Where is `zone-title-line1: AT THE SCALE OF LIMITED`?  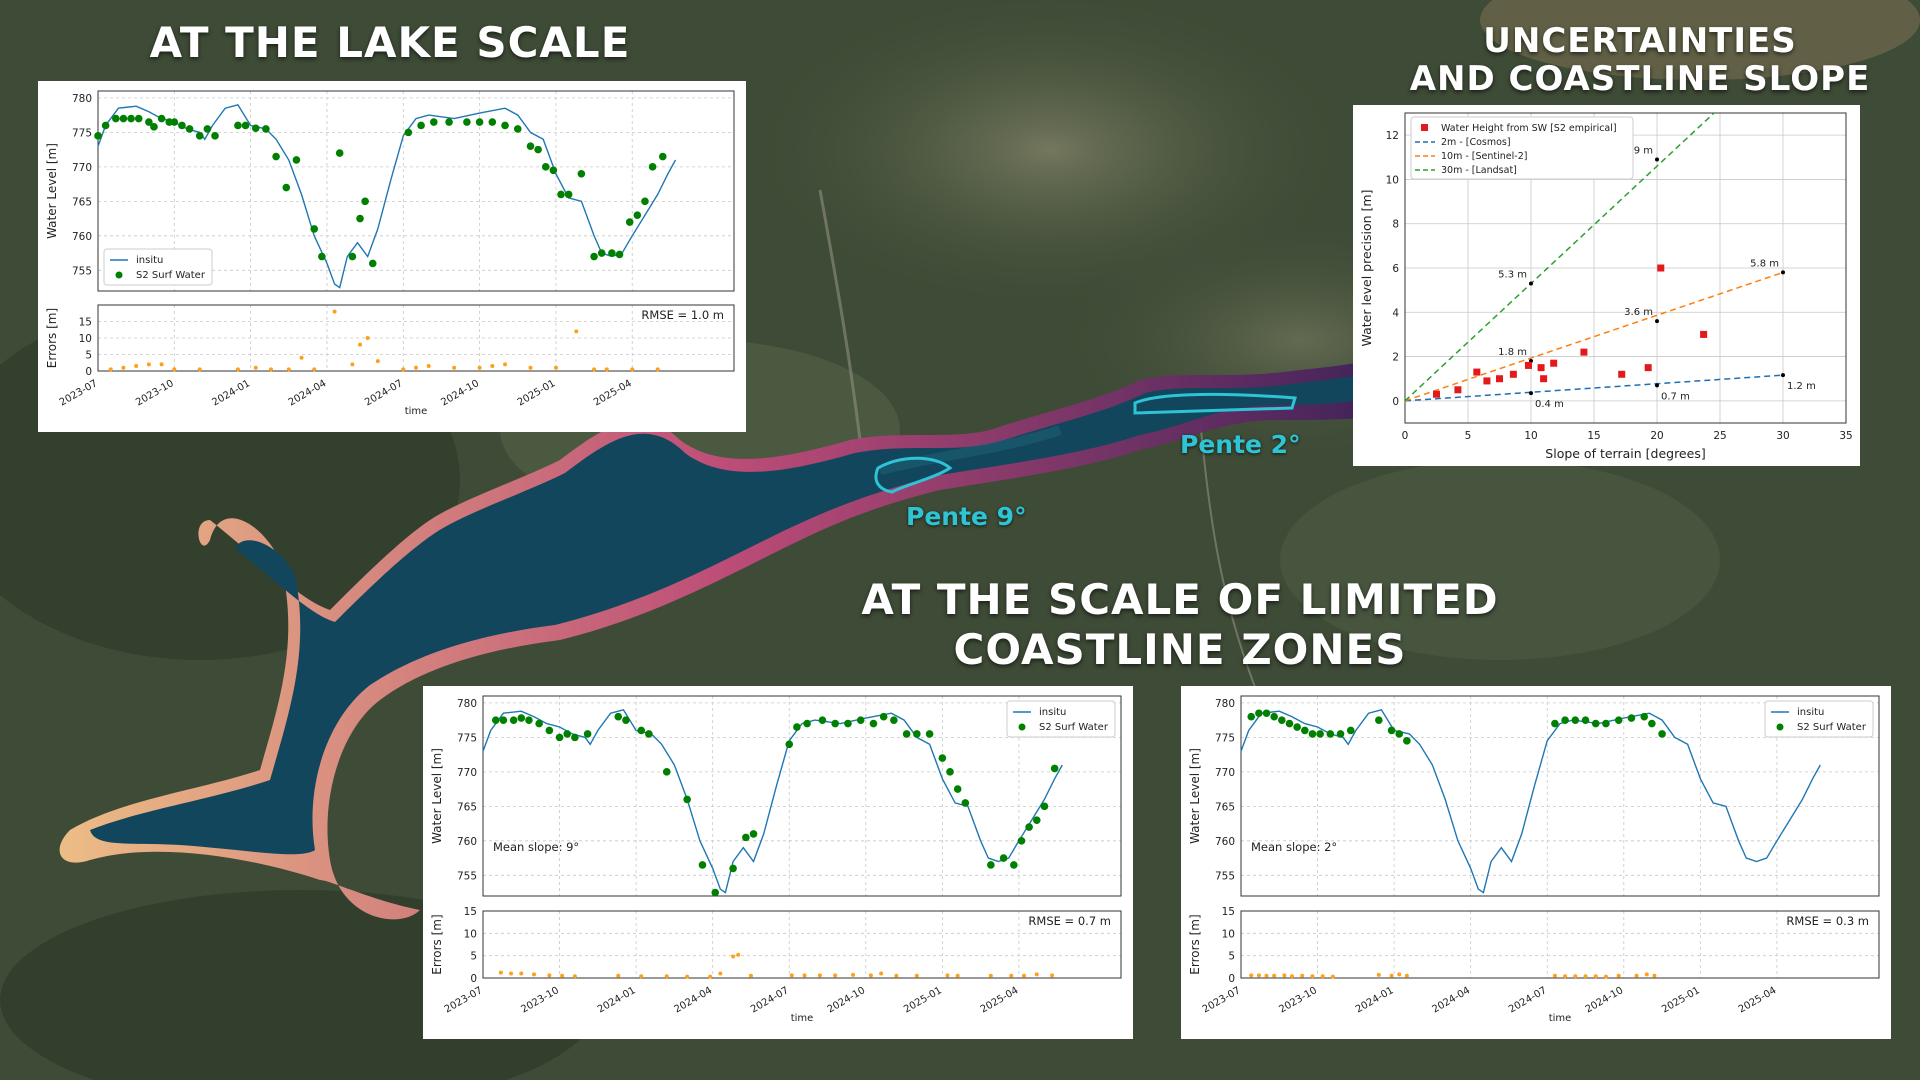
zone-title-line1: AT THE SCALE OF LIMITED is located at coordinates (1180, 599).